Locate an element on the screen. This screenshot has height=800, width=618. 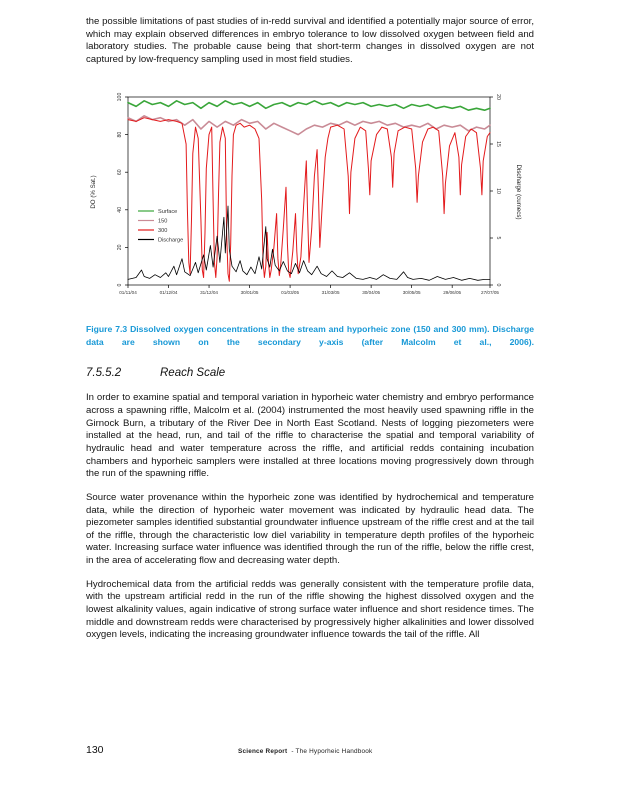
section-number: 7.5.5.2 is located at coordinates (104, 373).